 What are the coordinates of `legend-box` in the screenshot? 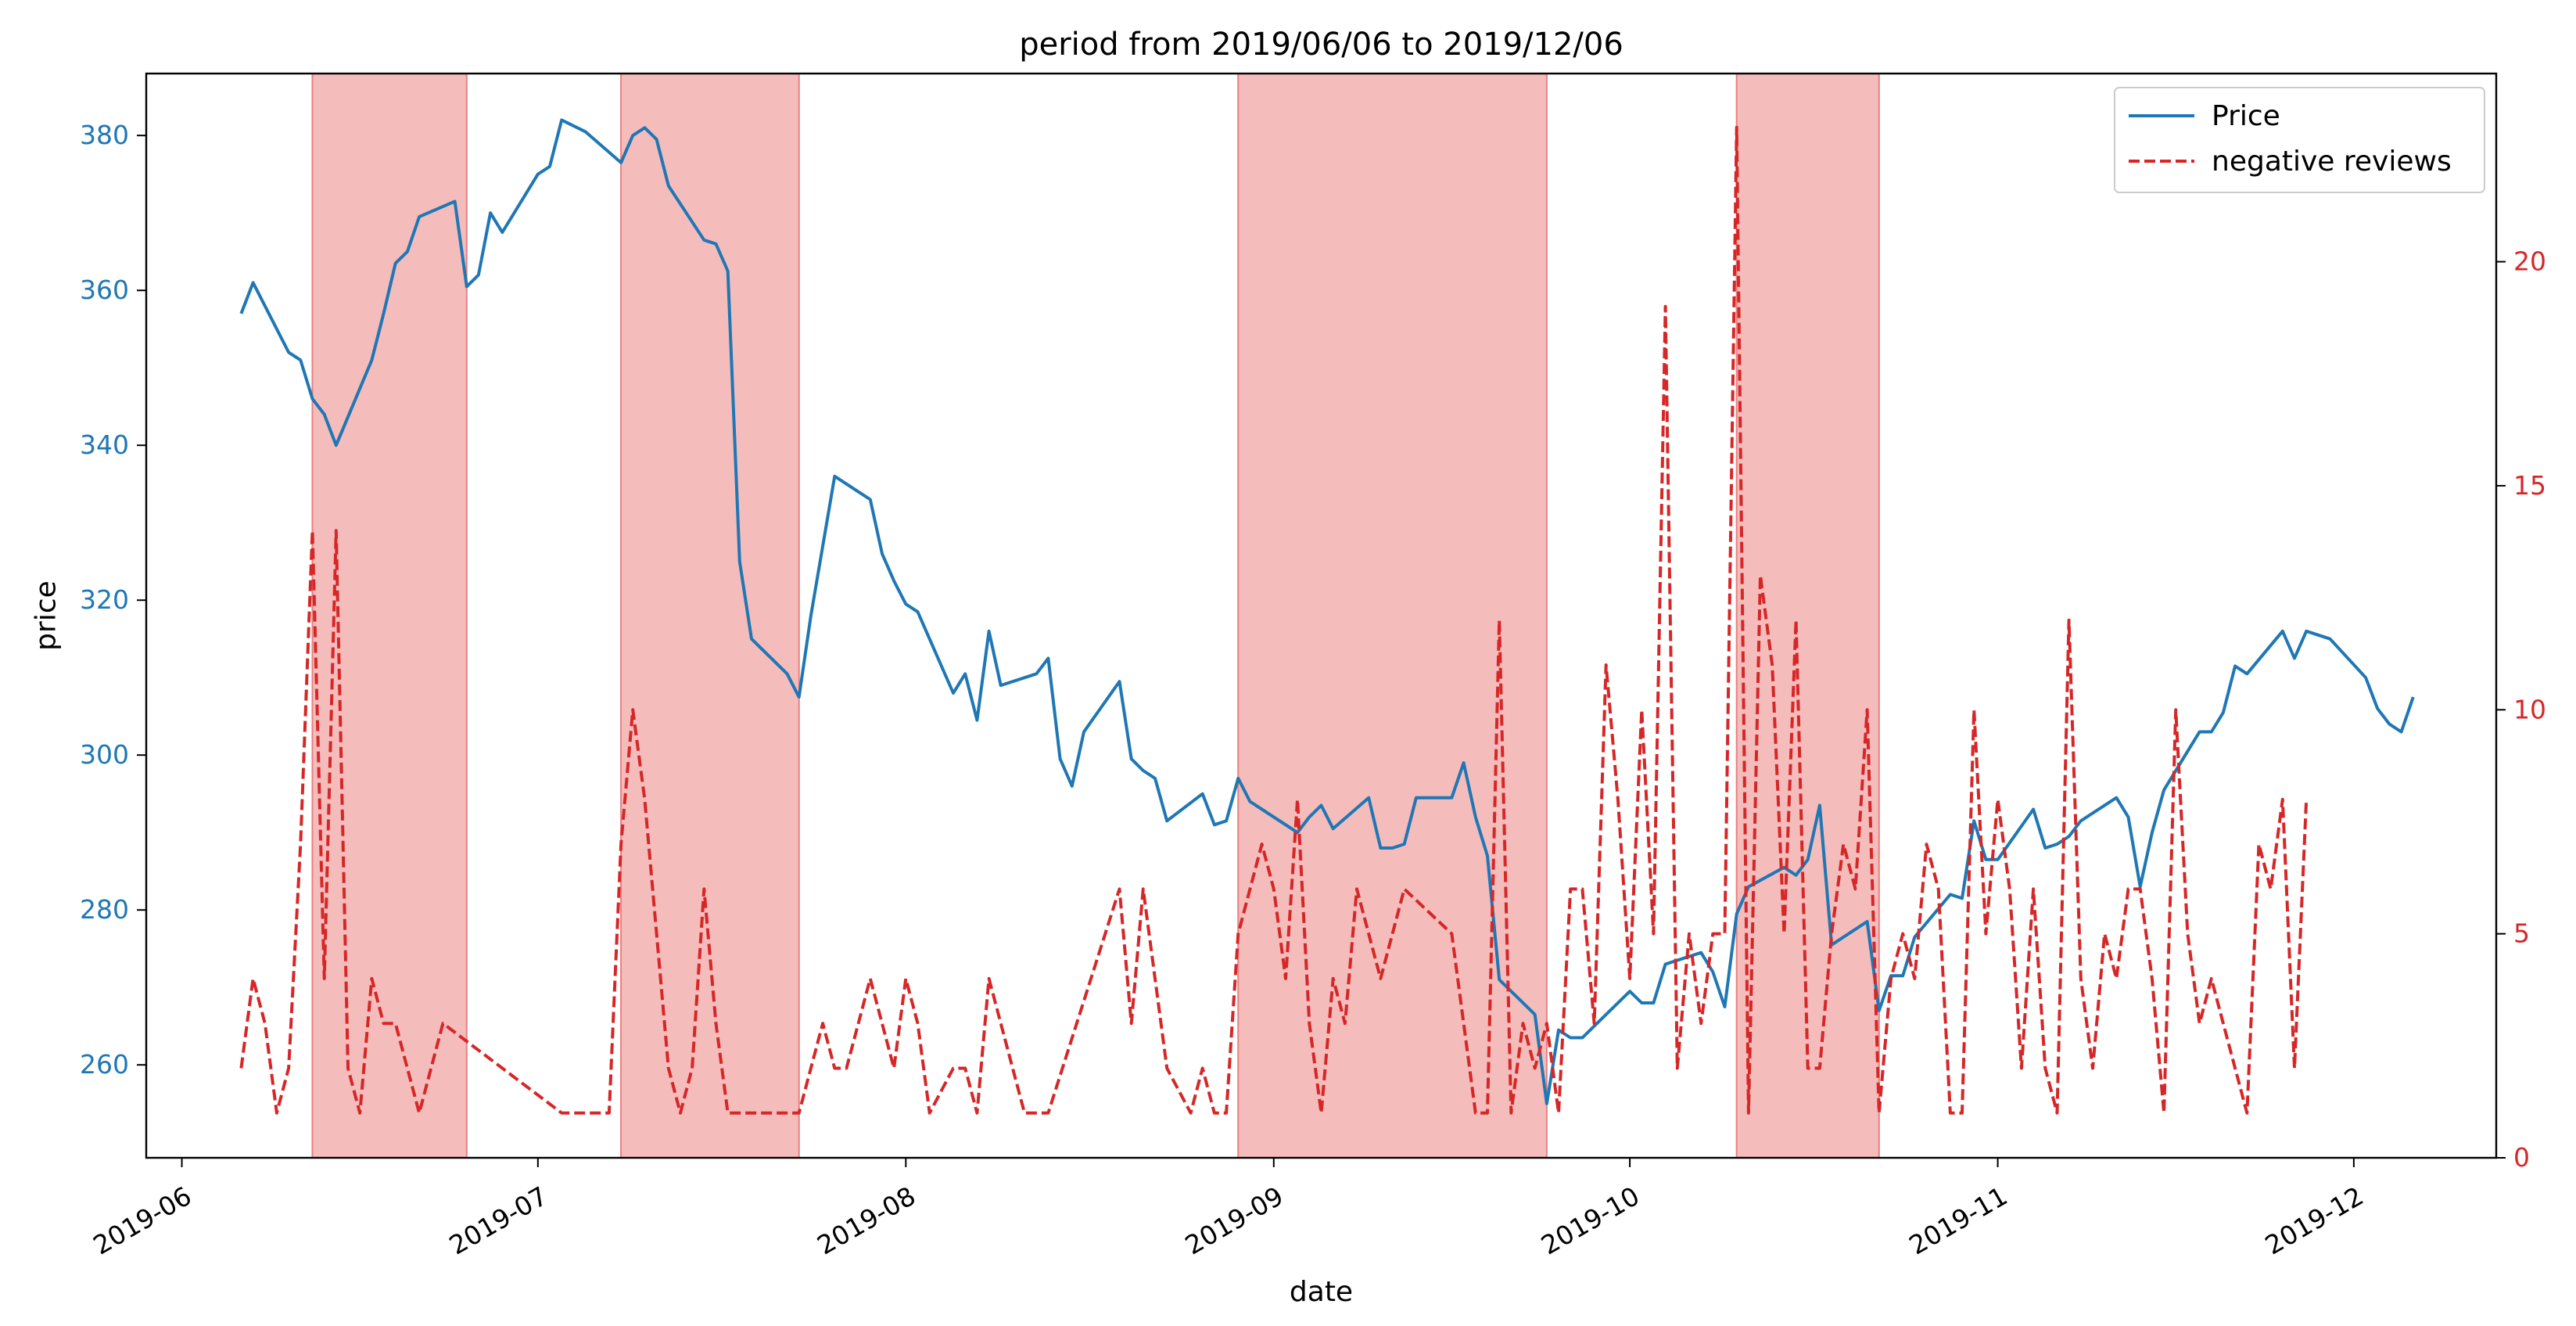 It's located at (2299, 140).